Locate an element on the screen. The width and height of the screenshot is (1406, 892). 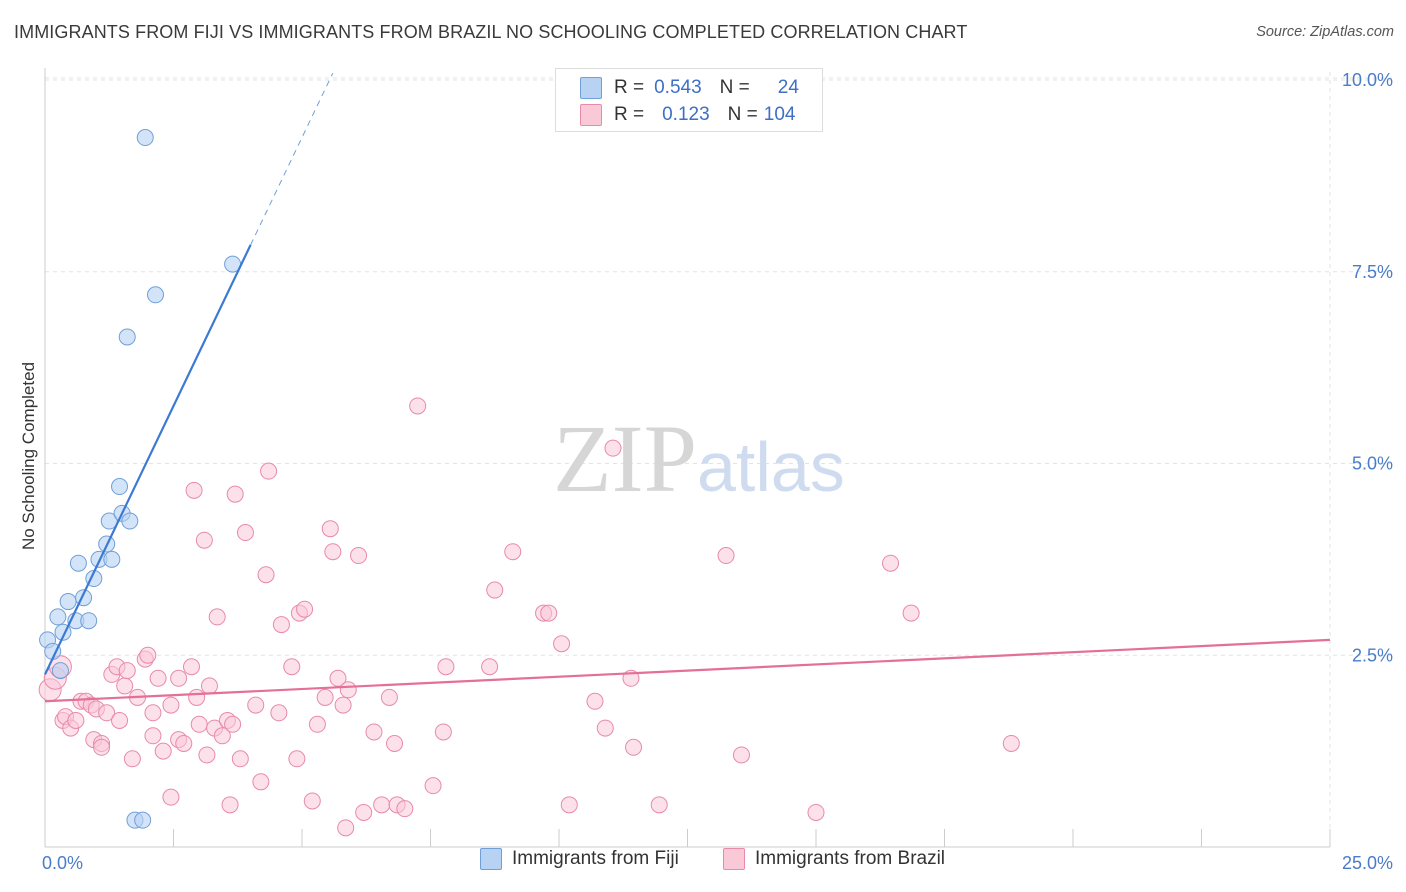
y-tick-label: 10.0% is located at coordinates (1367, 80).